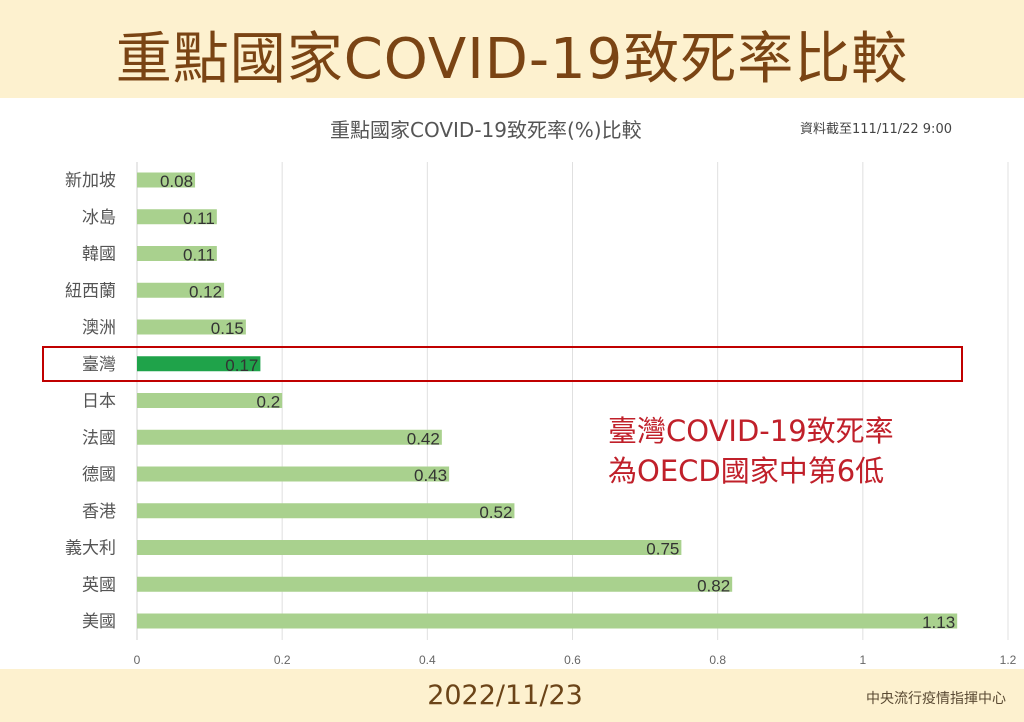  Describe the element at coordinates (227, 328) in the screenshot. I see `data-label: 0.15` at that location.